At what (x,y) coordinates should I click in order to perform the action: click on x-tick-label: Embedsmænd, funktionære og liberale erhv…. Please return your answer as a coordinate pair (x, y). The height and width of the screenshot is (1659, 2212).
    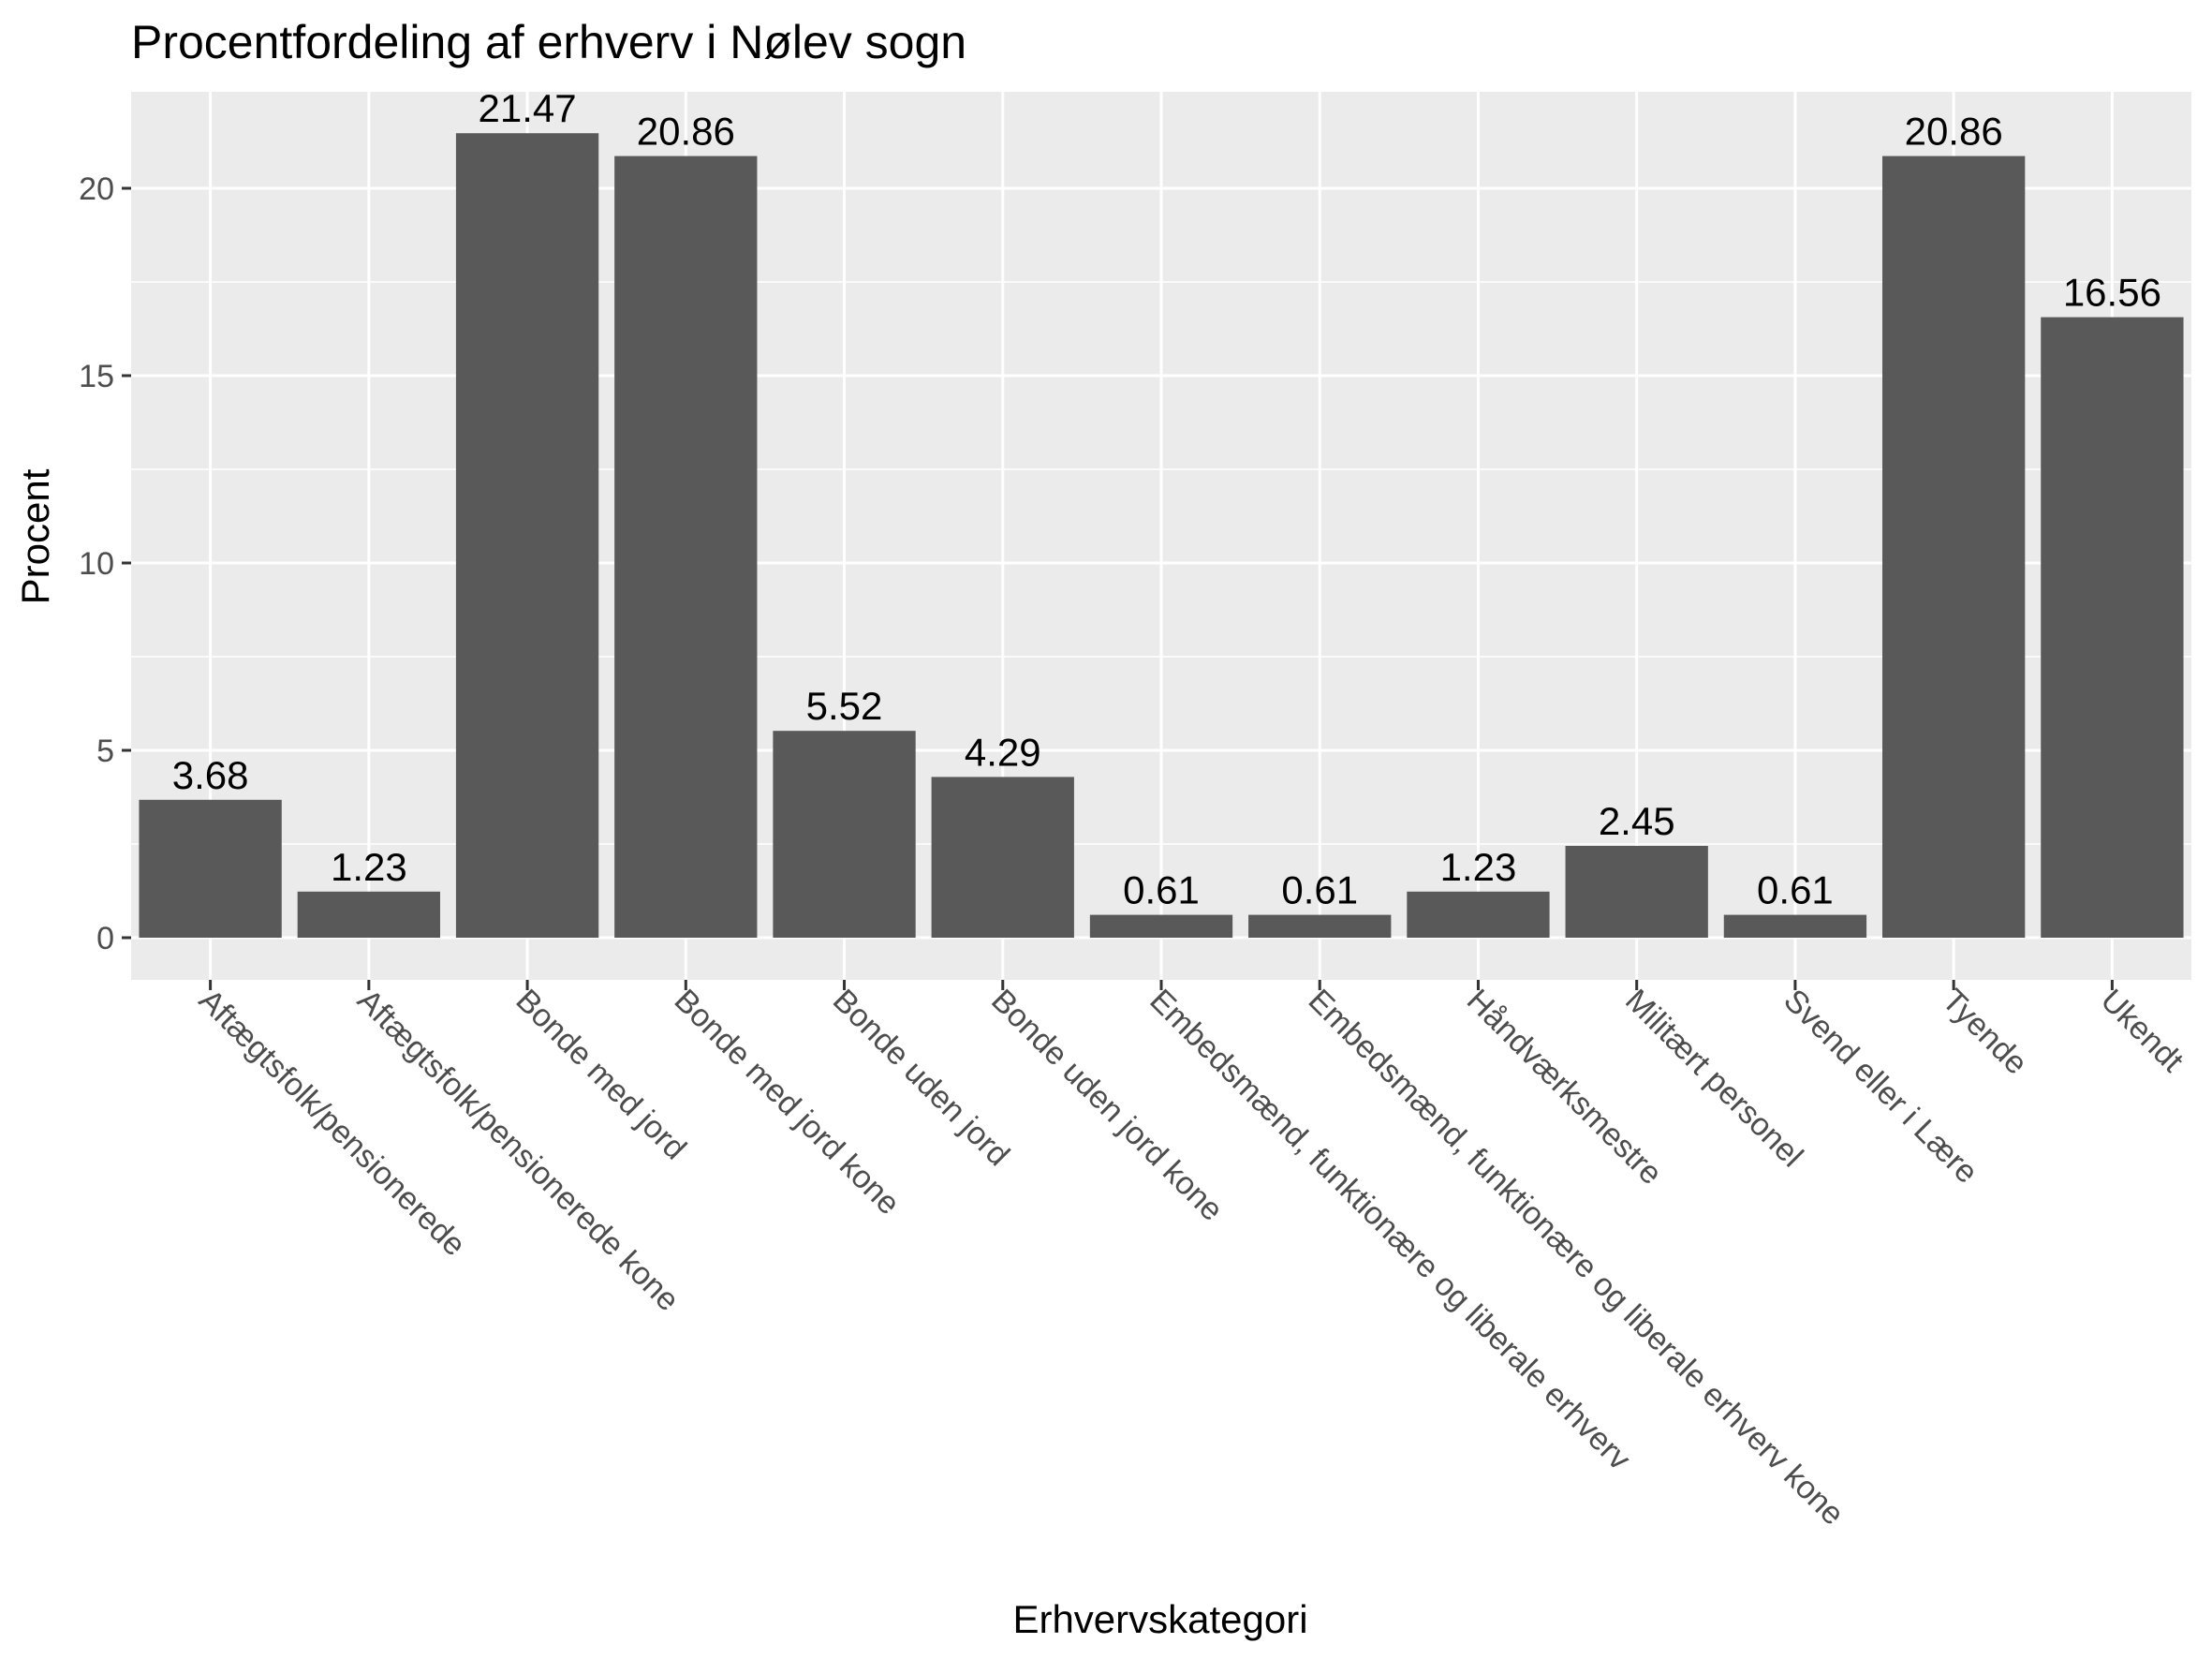
    Looking at the image, I should click on (1576, 1258).